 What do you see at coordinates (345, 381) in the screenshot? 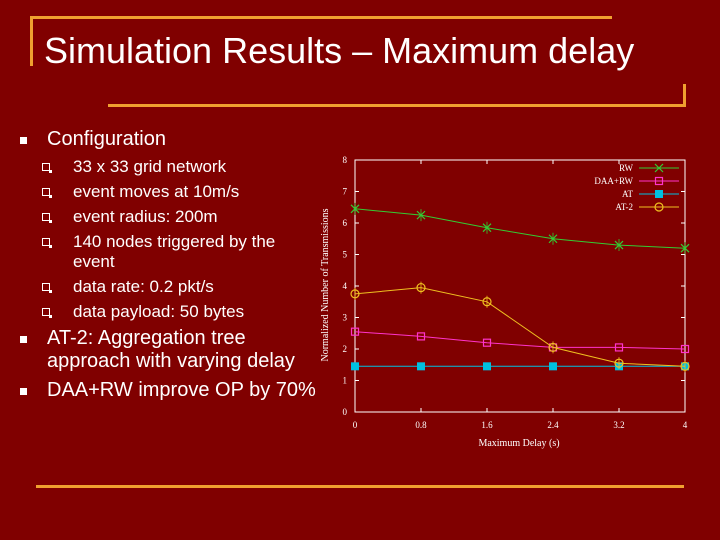
I see `y-tick-label: 1` at bounding box center [345, 381].